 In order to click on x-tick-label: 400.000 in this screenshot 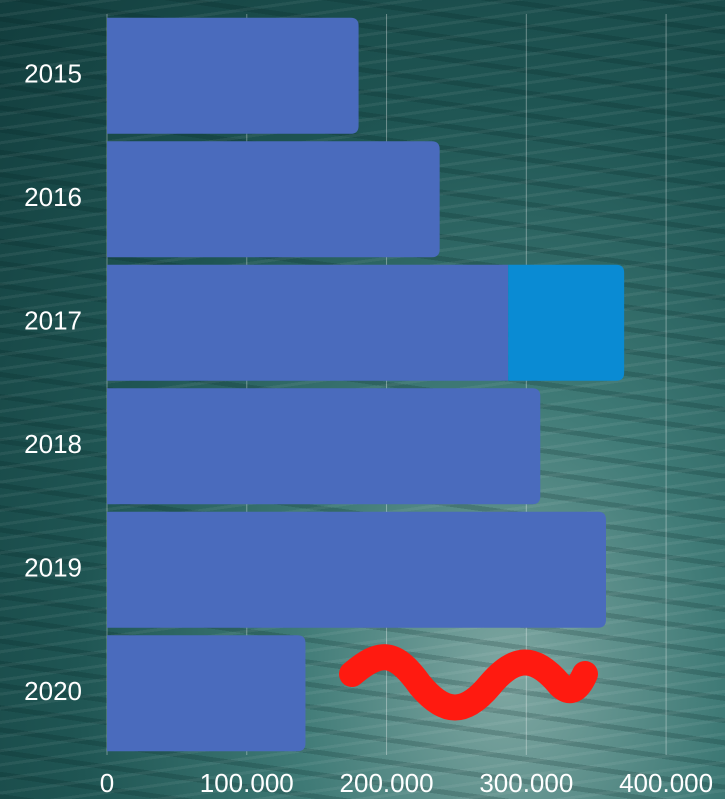, I will do `click(666, 783)`.